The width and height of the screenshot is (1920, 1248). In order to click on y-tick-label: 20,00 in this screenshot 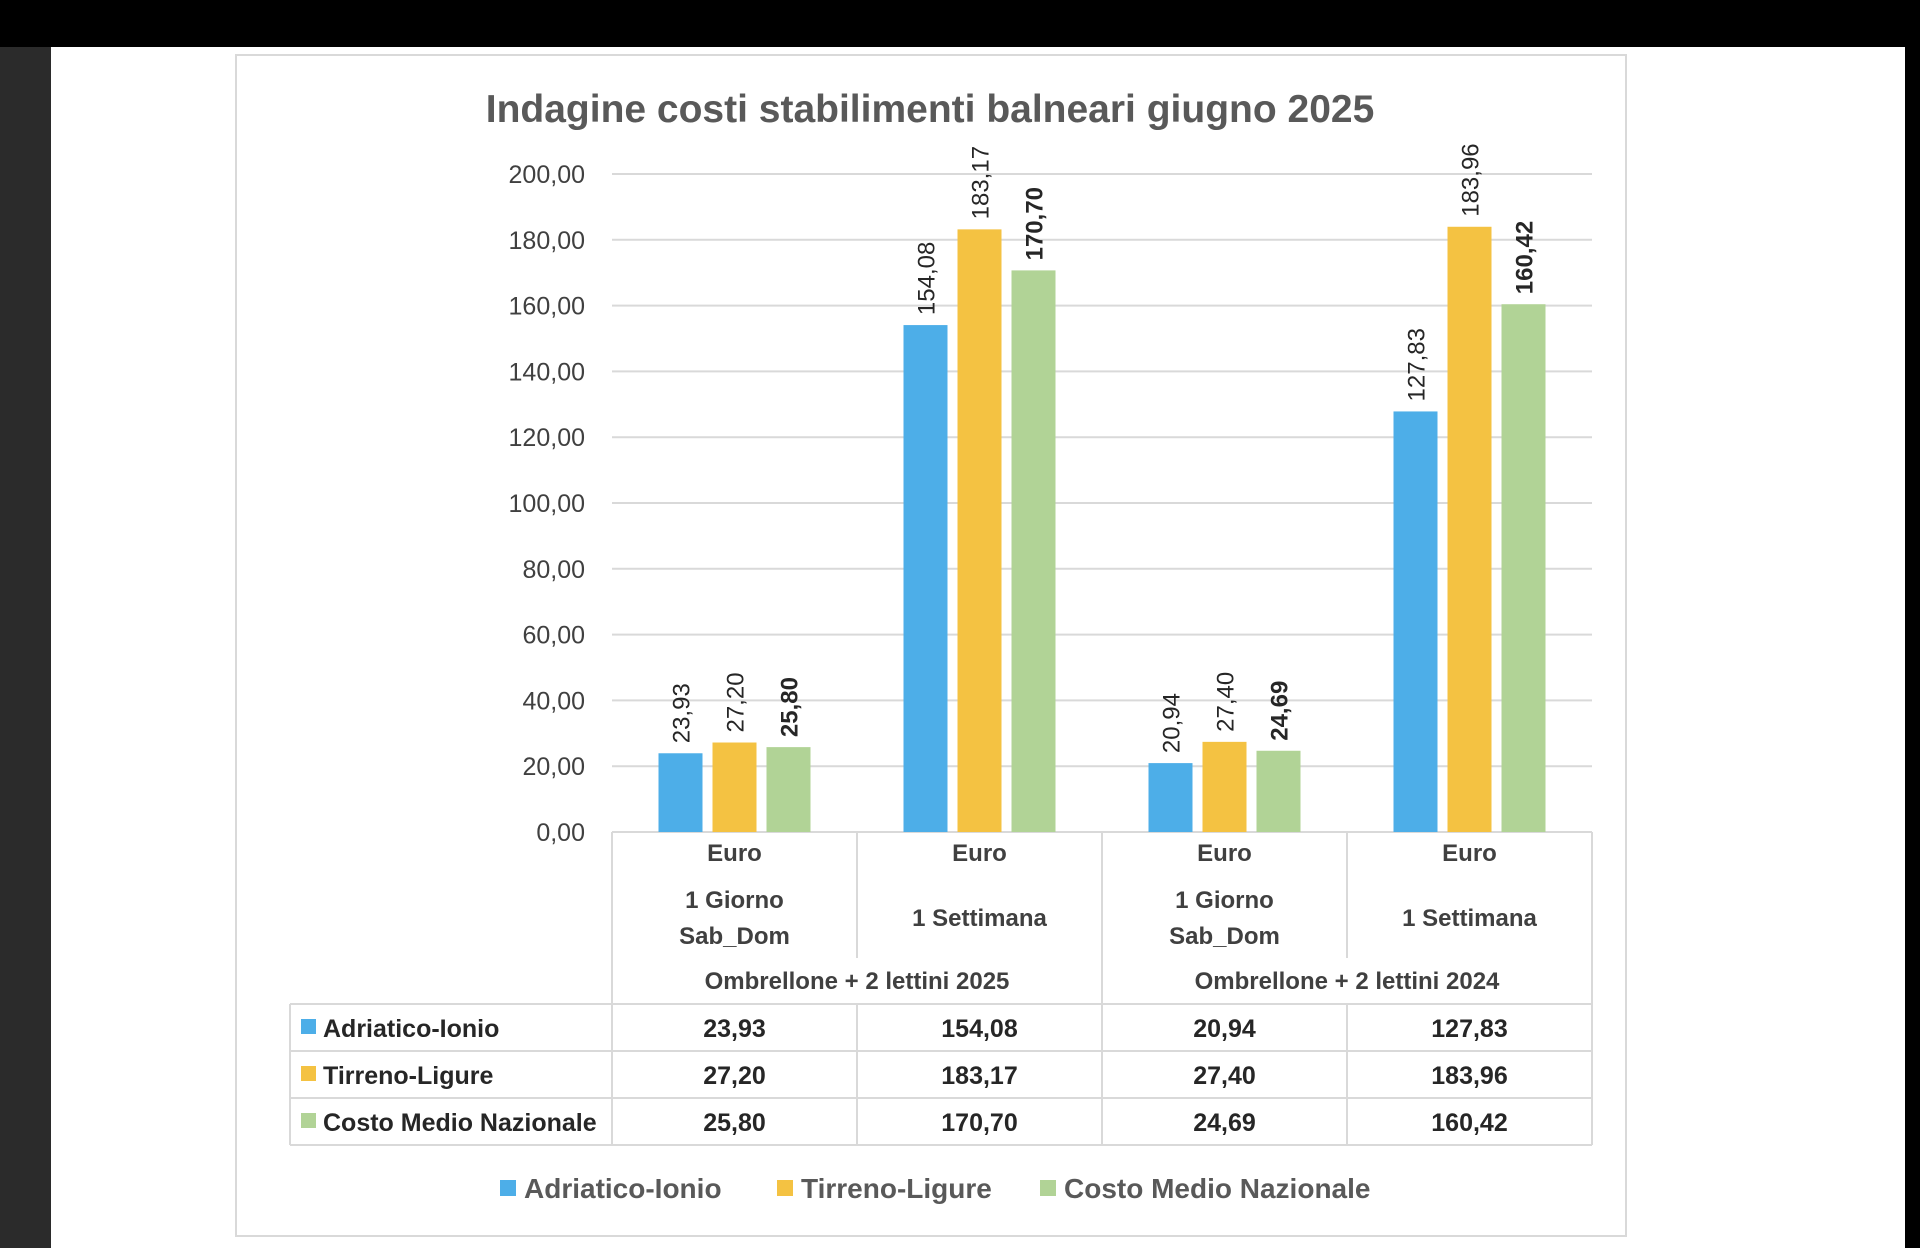, I will do `click(553, 767)`.